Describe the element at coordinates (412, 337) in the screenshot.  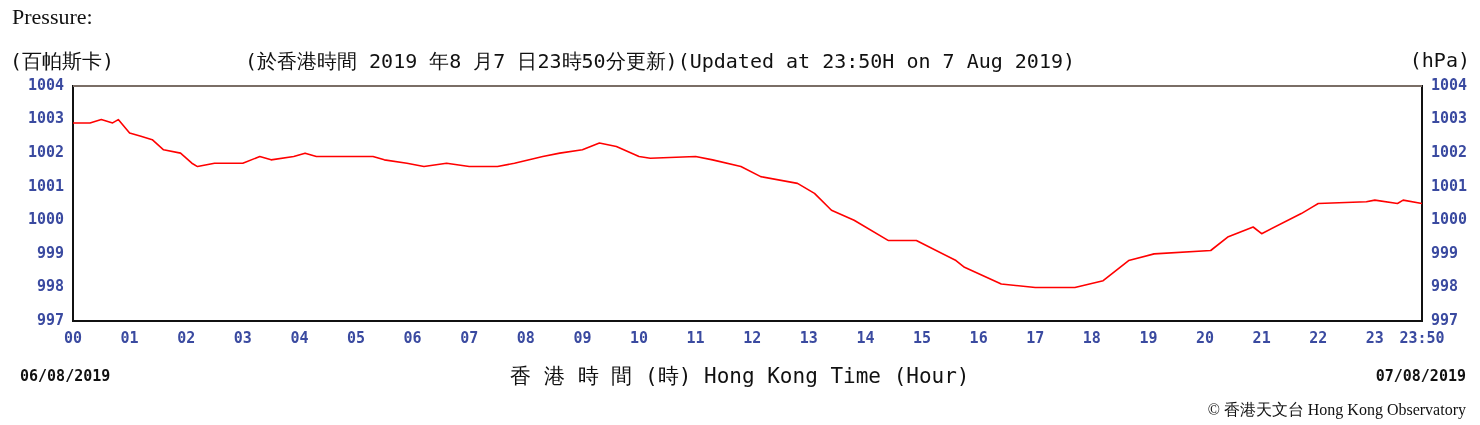
I see `x-tick-label: 06` at that location.